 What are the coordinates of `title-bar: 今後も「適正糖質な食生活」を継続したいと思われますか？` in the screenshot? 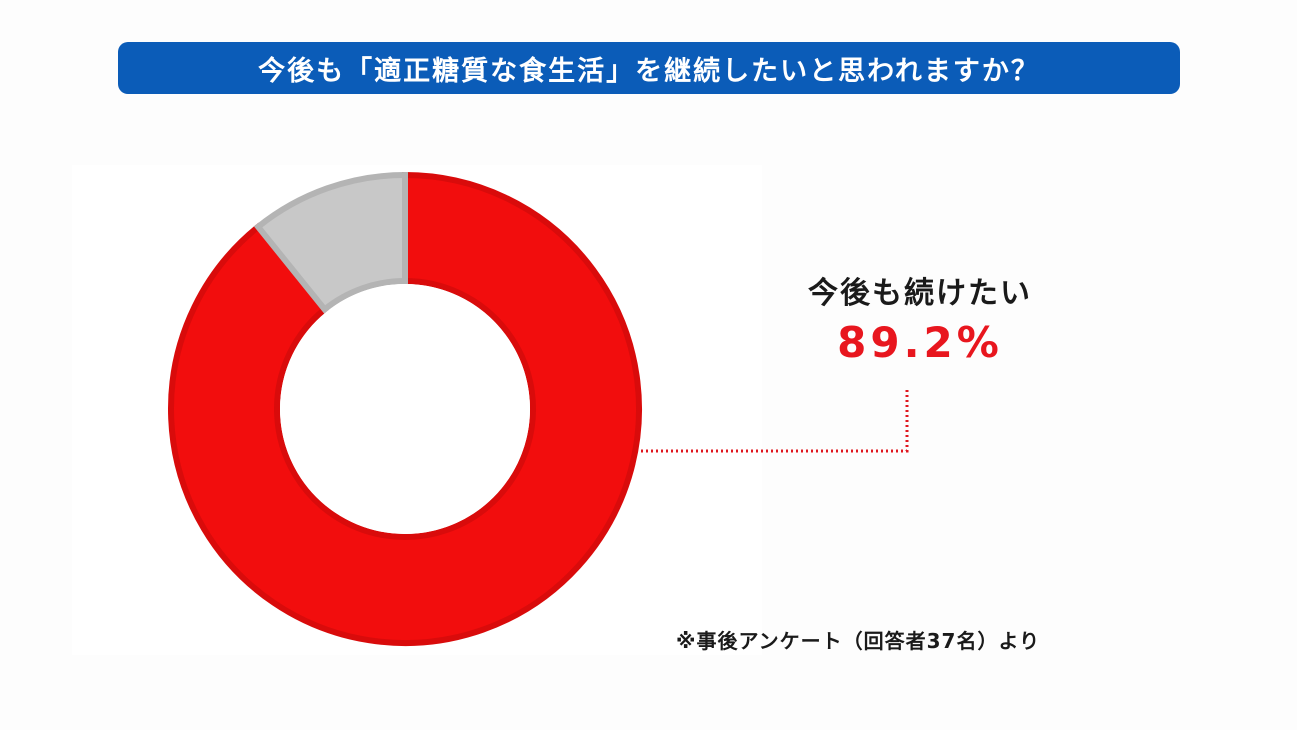 It's located at (649, 68).